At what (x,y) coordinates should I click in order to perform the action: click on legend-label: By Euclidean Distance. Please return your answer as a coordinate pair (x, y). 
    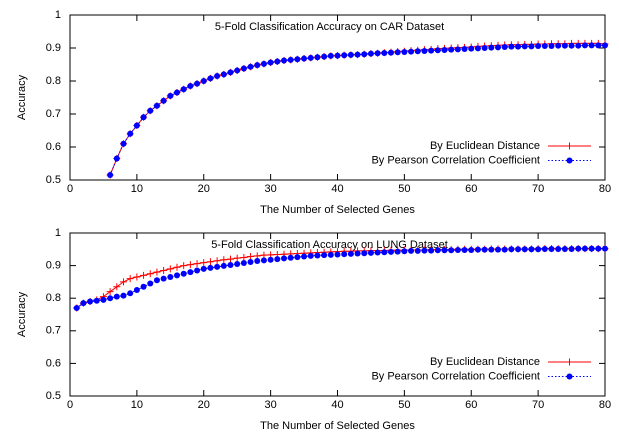
    Looking at the image, I should click on (485, 362).